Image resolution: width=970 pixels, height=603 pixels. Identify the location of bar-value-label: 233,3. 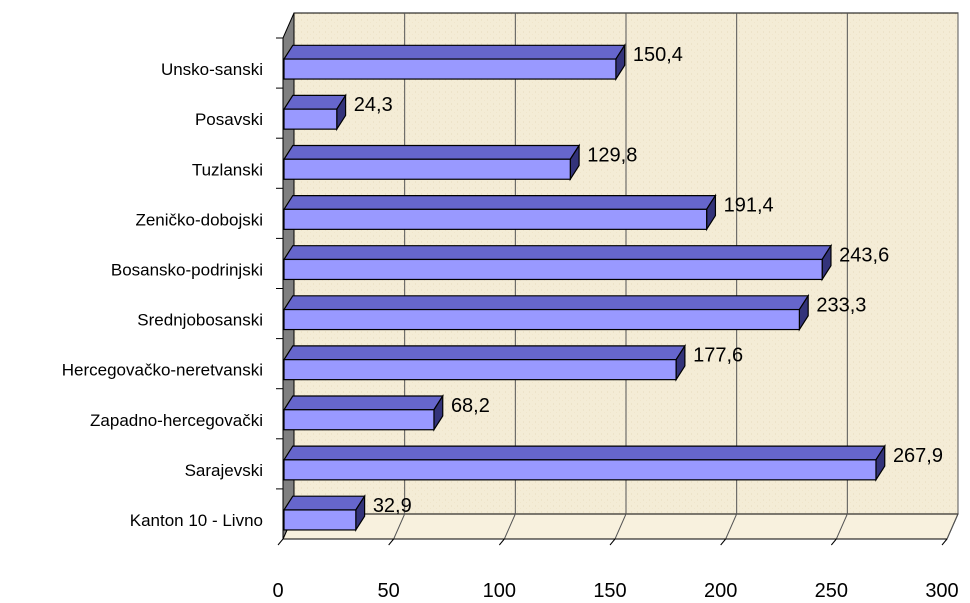
(841, 306).